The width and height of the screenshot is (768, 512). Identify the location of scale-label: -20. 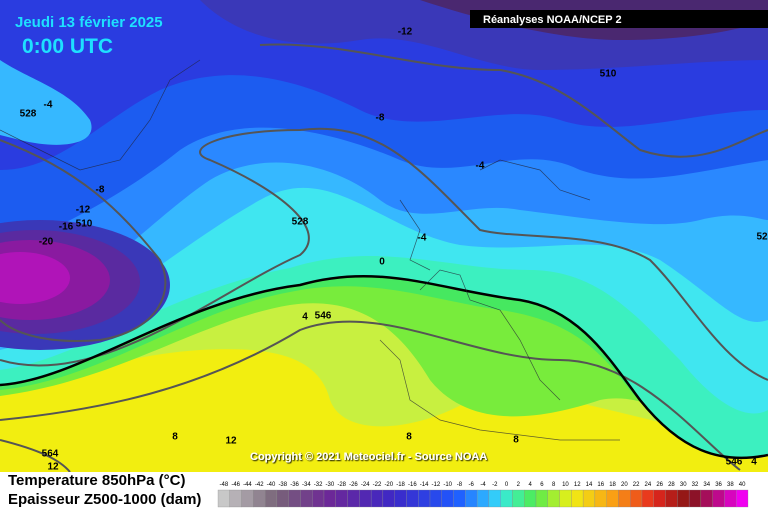
(388, 485).